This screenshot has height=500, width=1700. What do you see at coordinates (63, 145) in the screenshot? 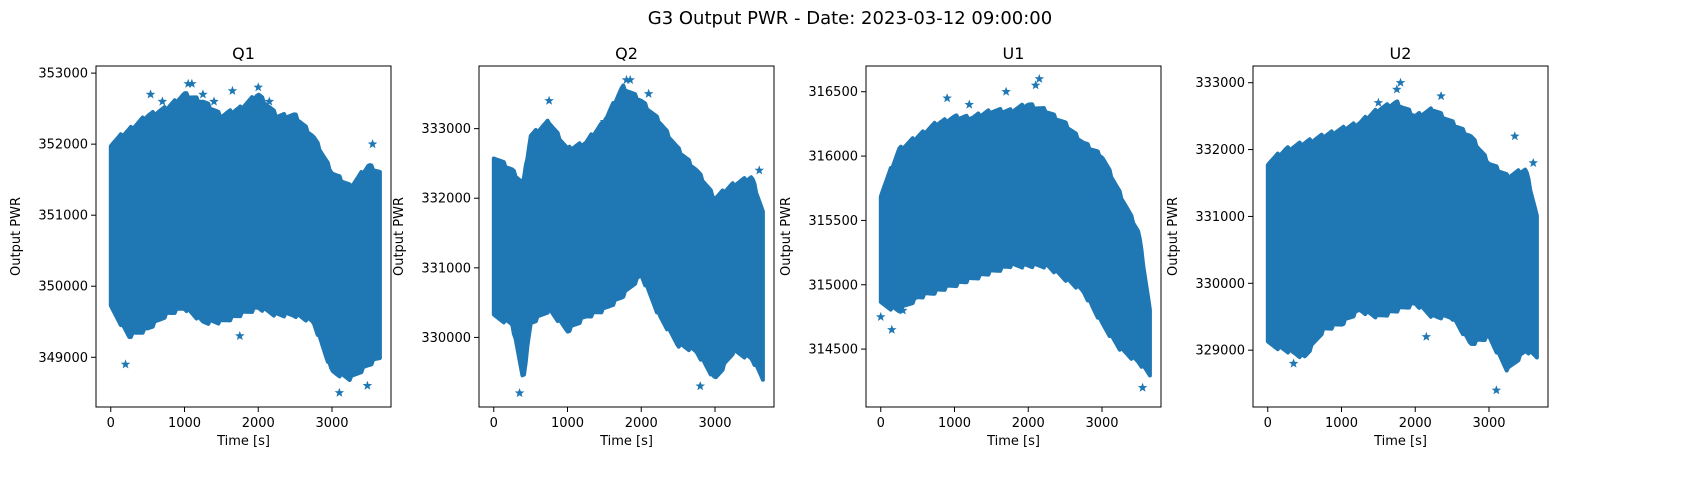
I see `y-tick-label: 352000` at bounding box center [63, 145].